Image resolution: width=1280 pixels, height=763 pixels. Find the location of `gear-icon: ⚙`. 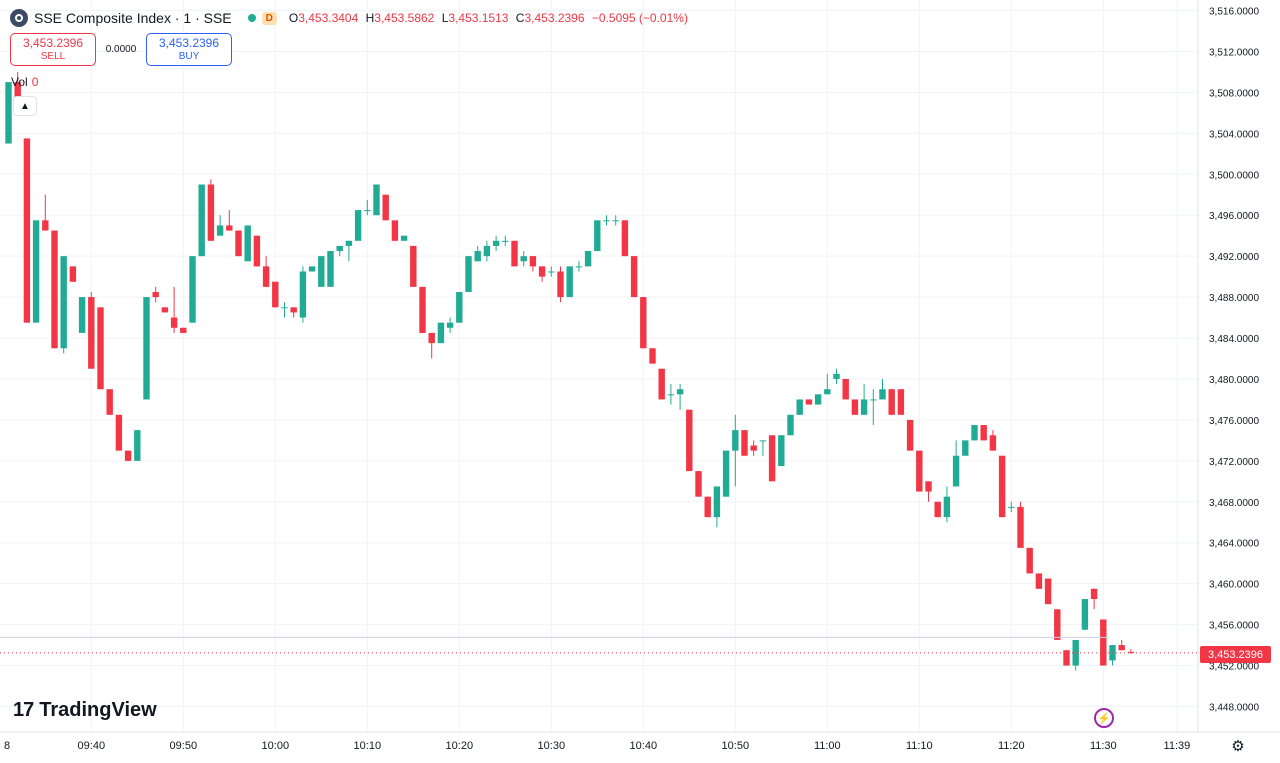

gear-icon: ⚙ is located at coordinates (1238, 746).